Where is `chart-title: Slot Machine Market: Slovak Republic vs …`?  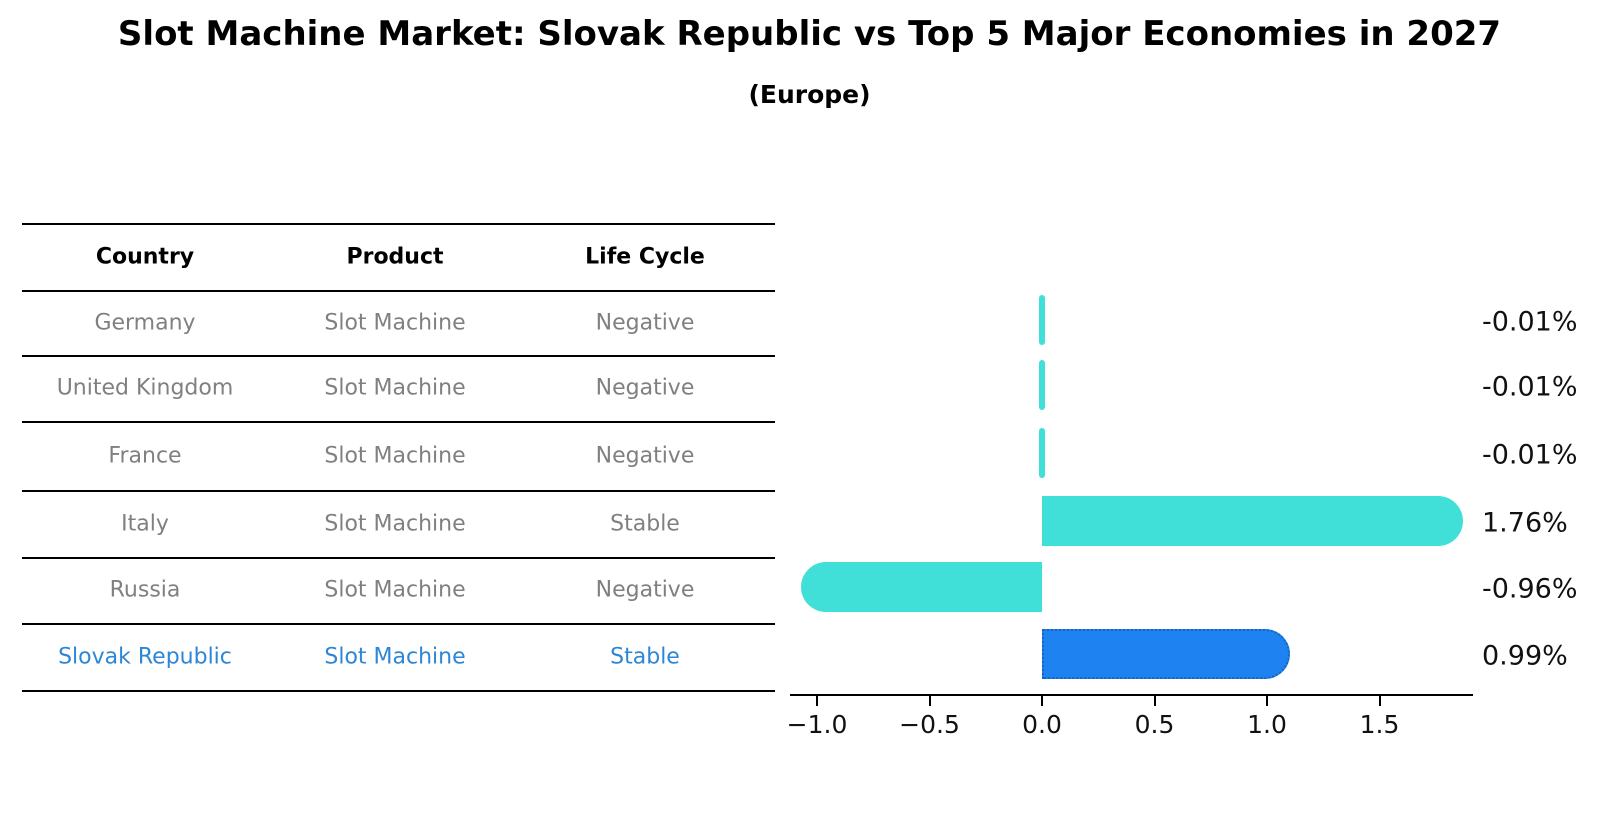 chart-title: Slot Machine Market: Slovak Republic vs … is located at coordinates (809, 34).